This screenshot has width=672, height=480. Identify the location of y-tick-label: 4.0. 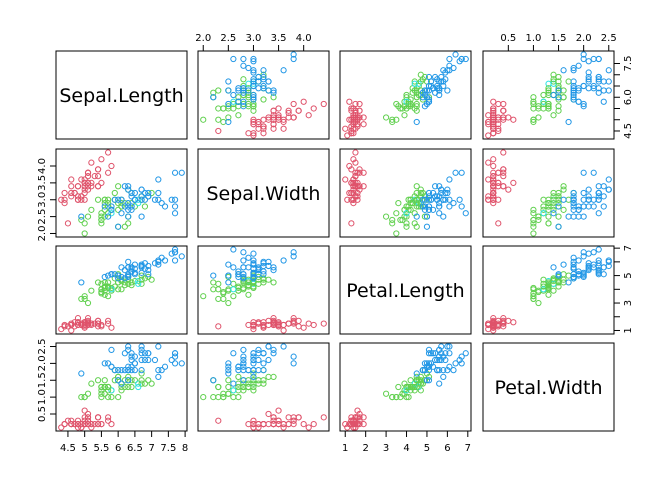
(42, 166).